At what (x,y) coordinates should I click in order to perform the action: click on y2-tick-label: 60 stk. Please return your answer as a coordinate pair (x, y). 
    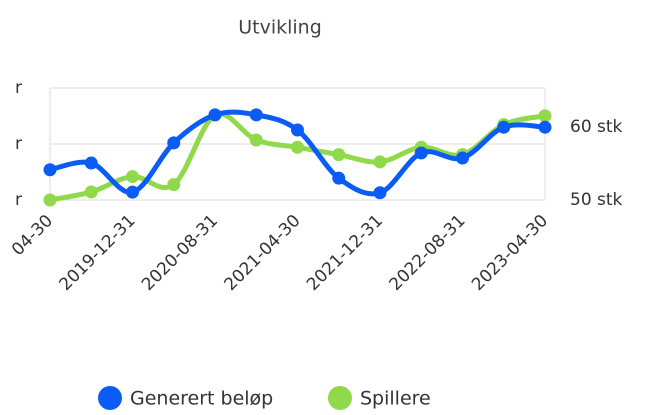
    Looking at the image, I should click on (596, 127).